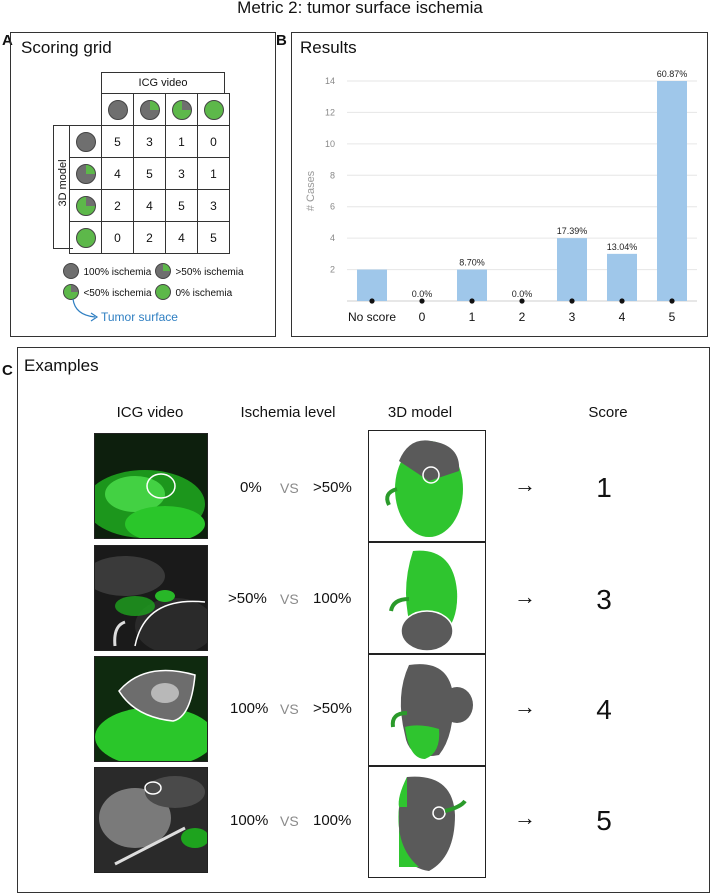 The width and height of the screenshot is (720, 893). Describe the element at coordinates (7, 370) in the screenshot. I see `panel-c-letter: C` at that location.